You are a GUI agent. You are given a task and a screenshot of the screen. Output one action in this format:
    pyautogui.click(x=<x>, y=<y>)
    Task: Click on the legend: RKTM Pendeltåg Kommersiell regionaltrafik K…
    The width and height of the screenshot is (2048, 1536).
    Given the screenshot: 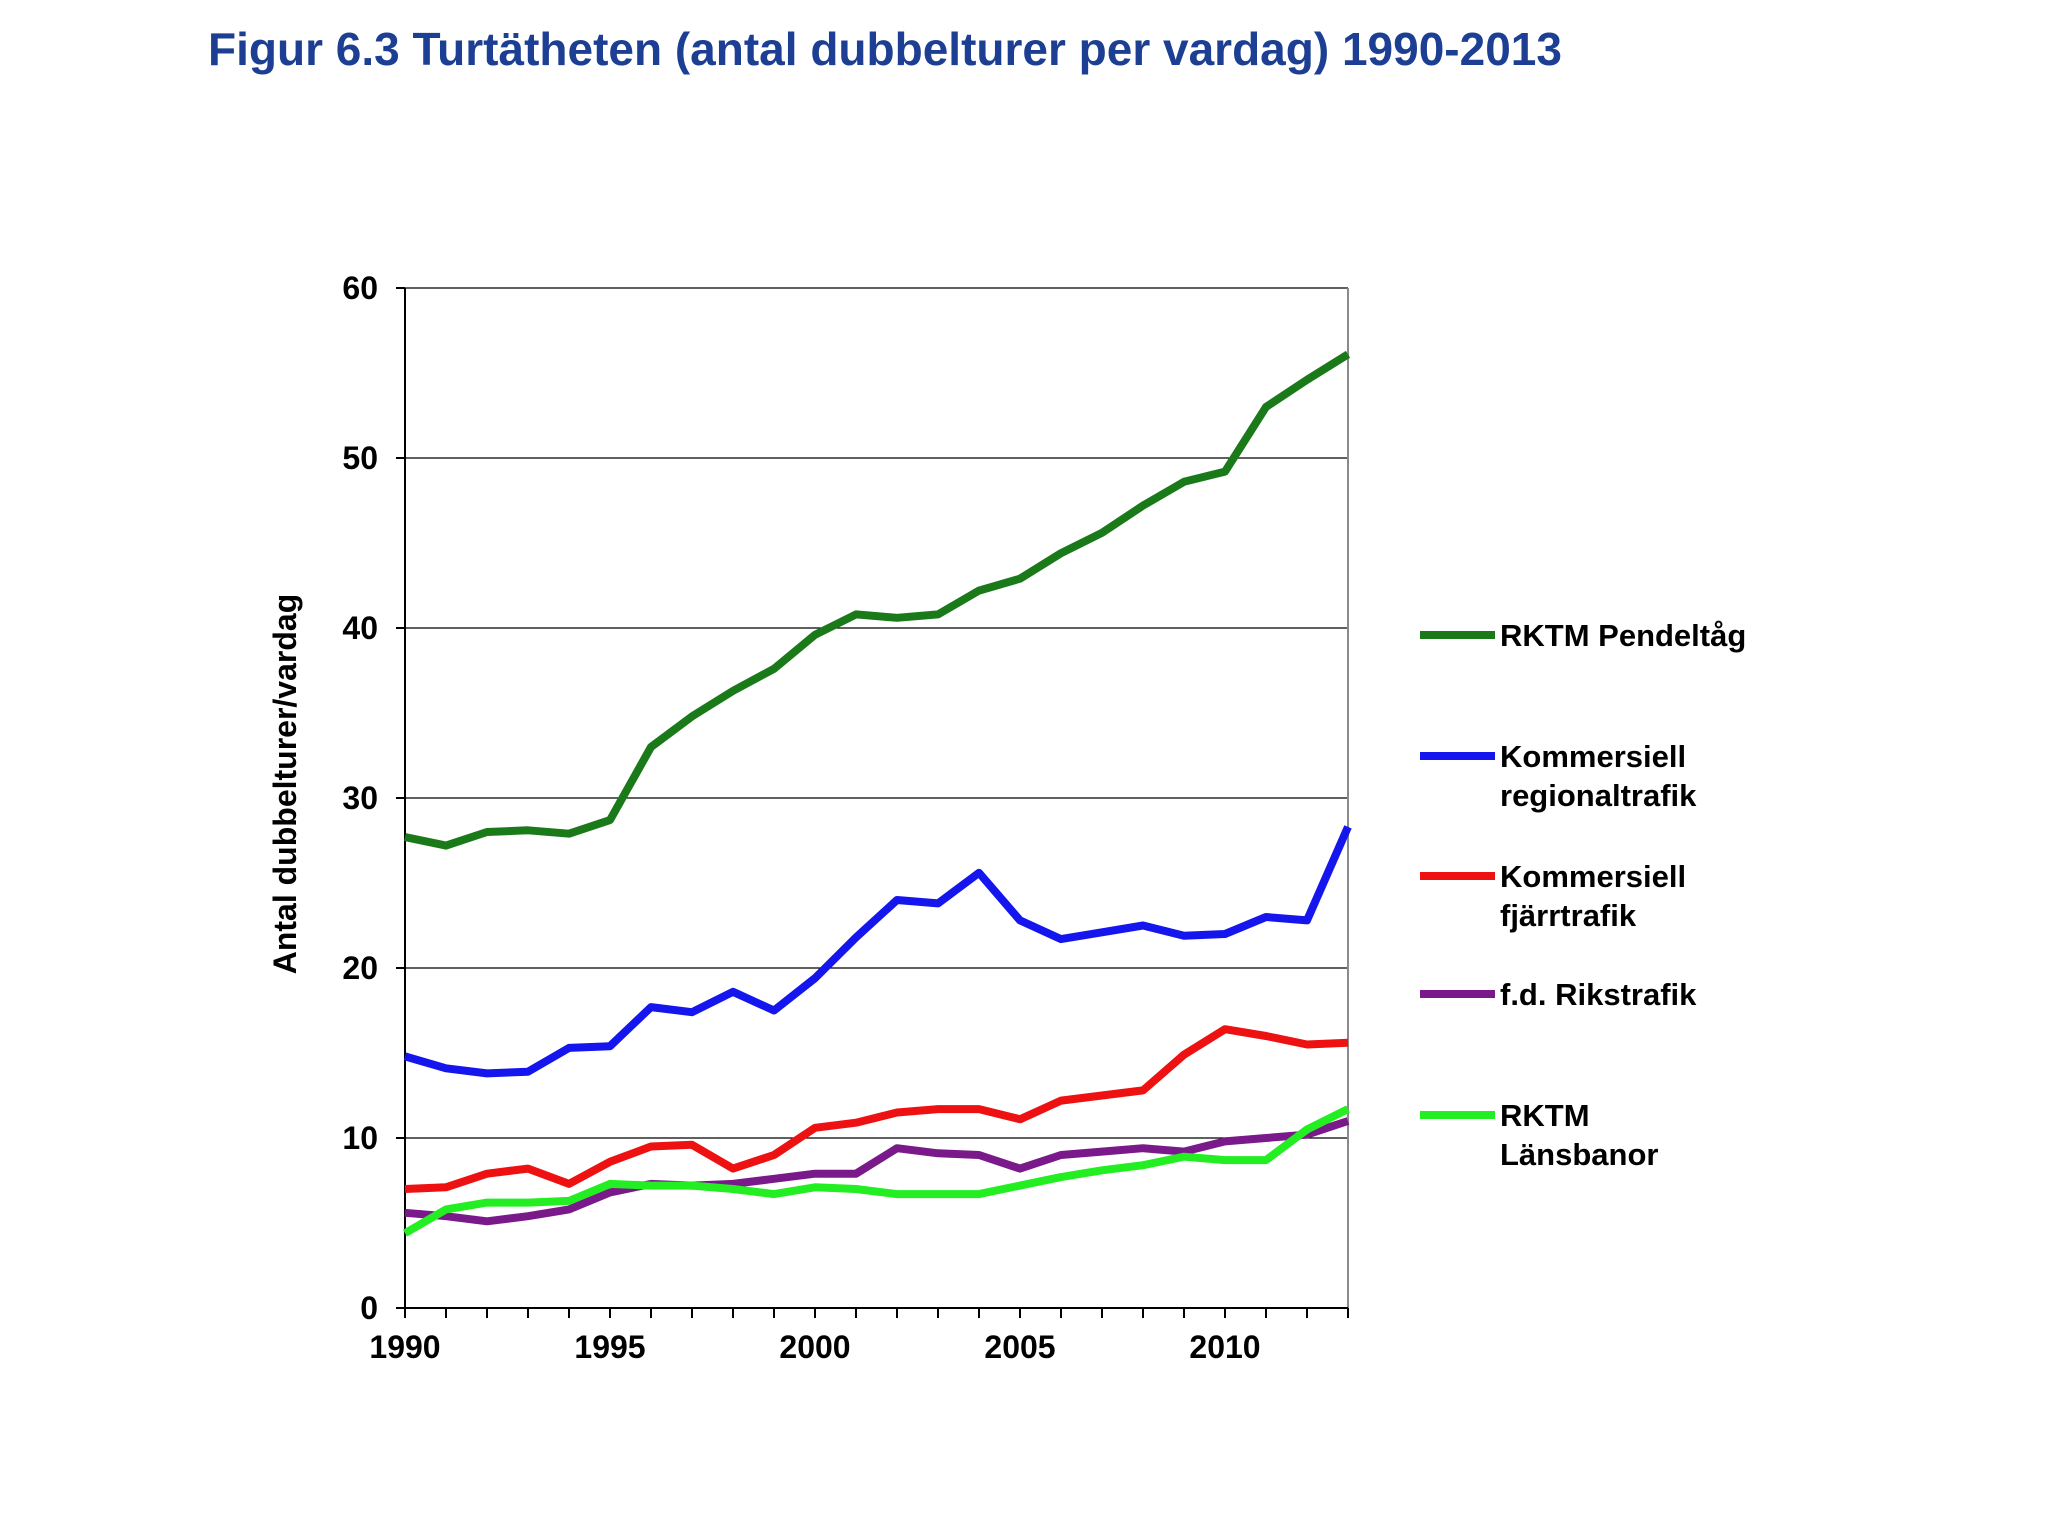 What is the action you would take?
    pyautogui.click(x=1583, y=895)
    